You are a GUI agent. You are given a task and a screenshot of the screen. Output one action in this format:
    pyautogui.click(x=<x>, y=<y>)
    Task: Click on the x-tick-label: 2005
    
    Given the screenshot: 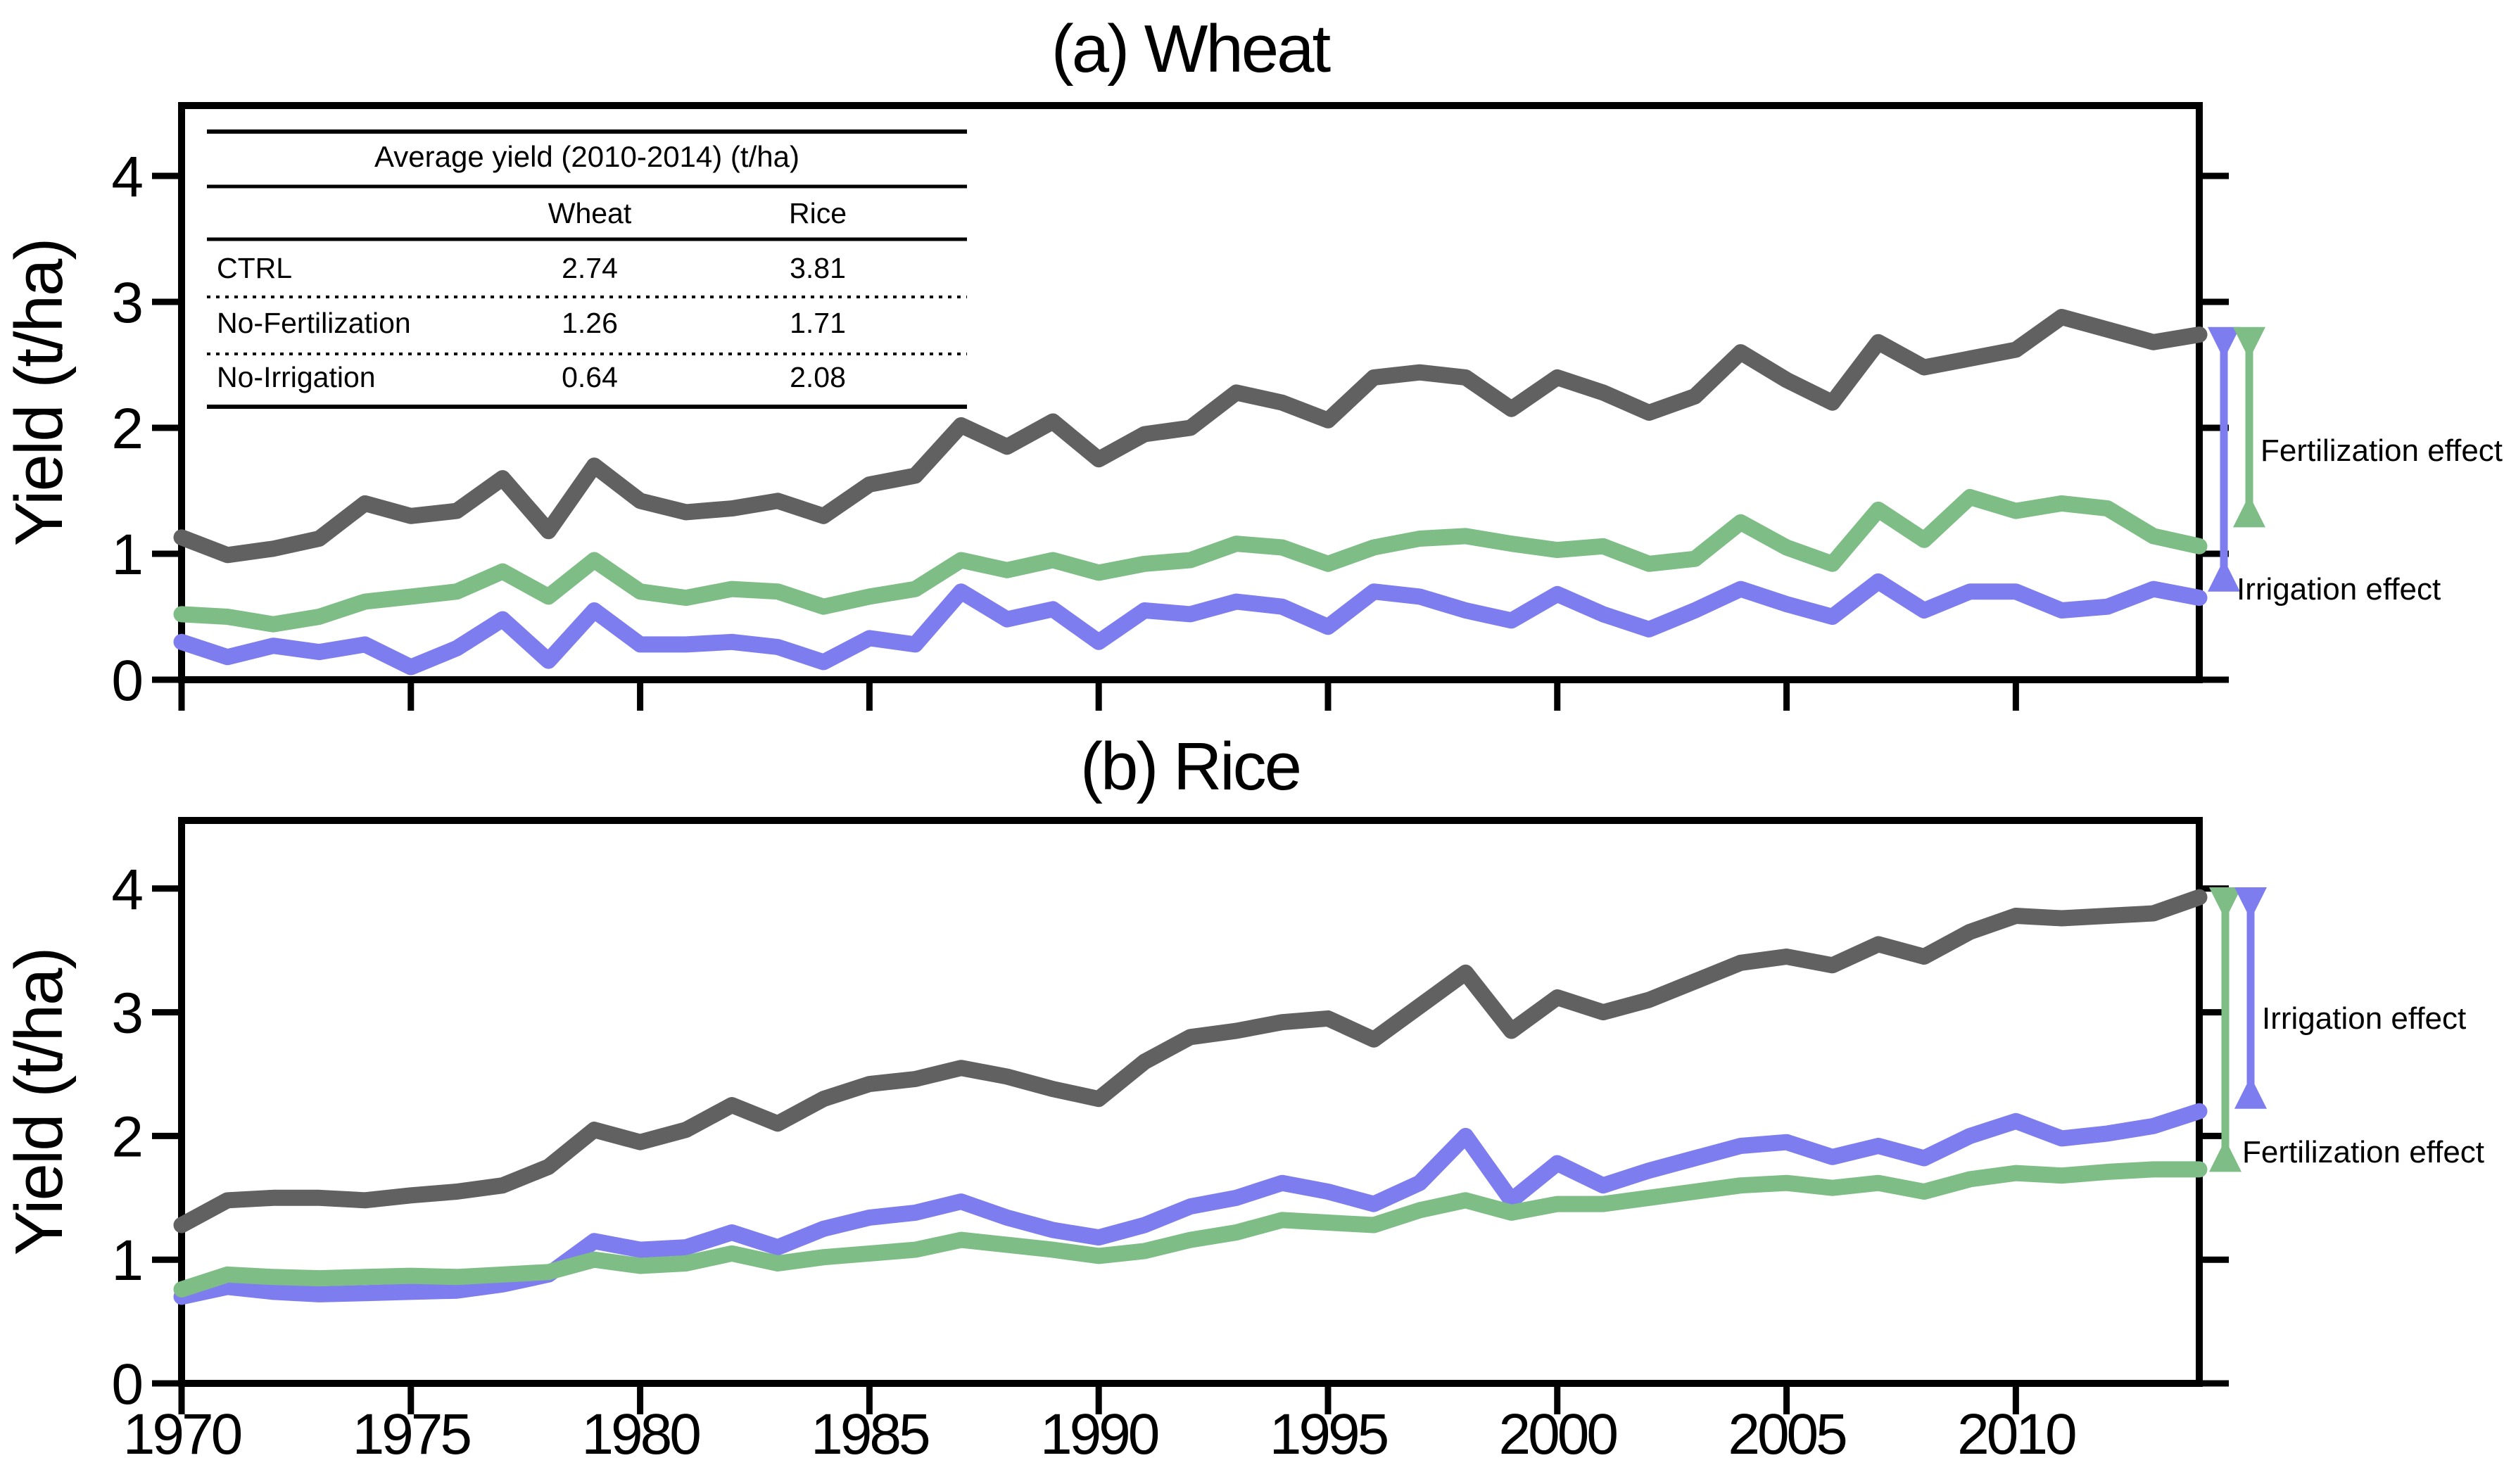 What is the action you would take?
    pyautogui.click(x=1787, y=1434)
    